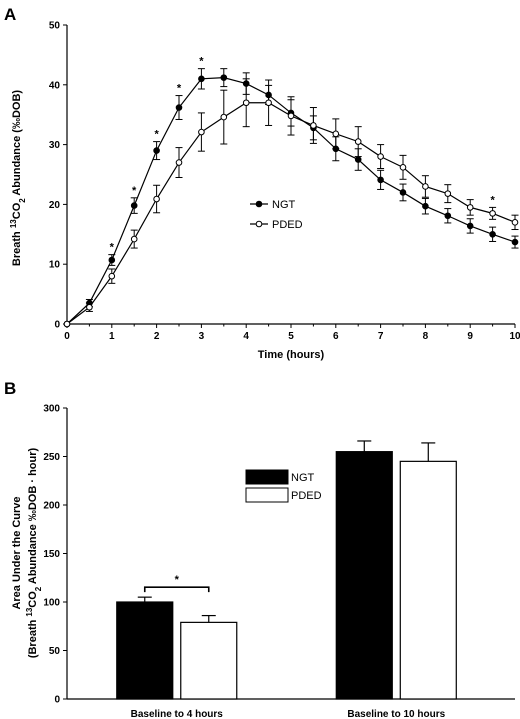  I want to click on y-tick-label: 30, so click(55, 145).